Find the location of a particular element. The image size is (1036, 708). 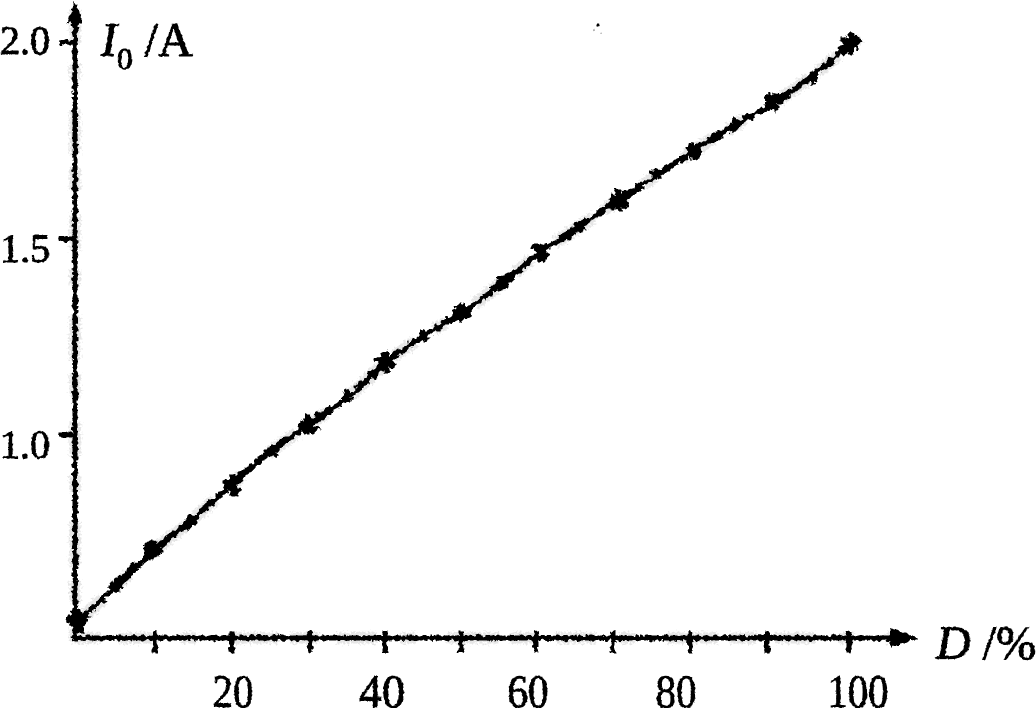

svg-text: 40 is located at coordinates (382, 687).